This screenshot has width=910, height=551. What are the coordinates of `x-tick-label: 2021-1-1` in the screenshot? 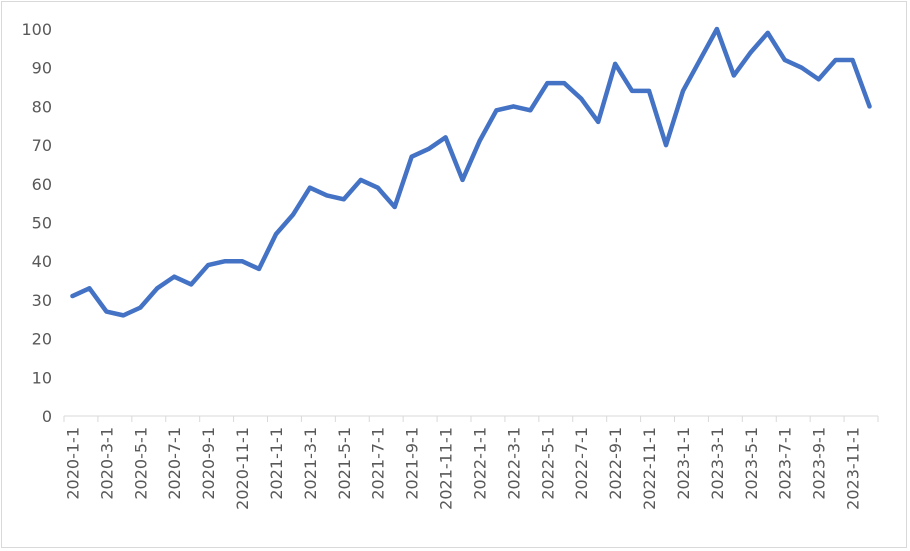 It's located at (276, 463).